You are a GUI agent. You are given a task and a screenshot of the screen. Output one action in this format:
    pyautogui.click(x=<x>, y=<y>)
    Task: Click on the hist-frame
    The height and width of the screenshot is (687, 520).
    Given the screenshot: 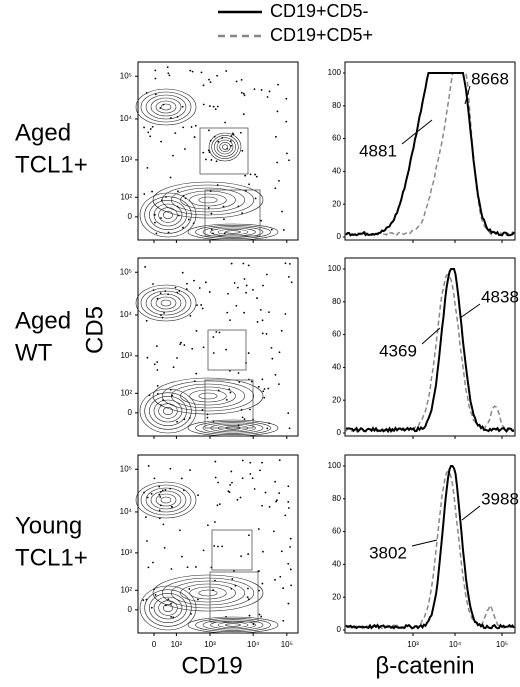 What is the action you would take?
    pyautogui.click(x=430, y=347)
    